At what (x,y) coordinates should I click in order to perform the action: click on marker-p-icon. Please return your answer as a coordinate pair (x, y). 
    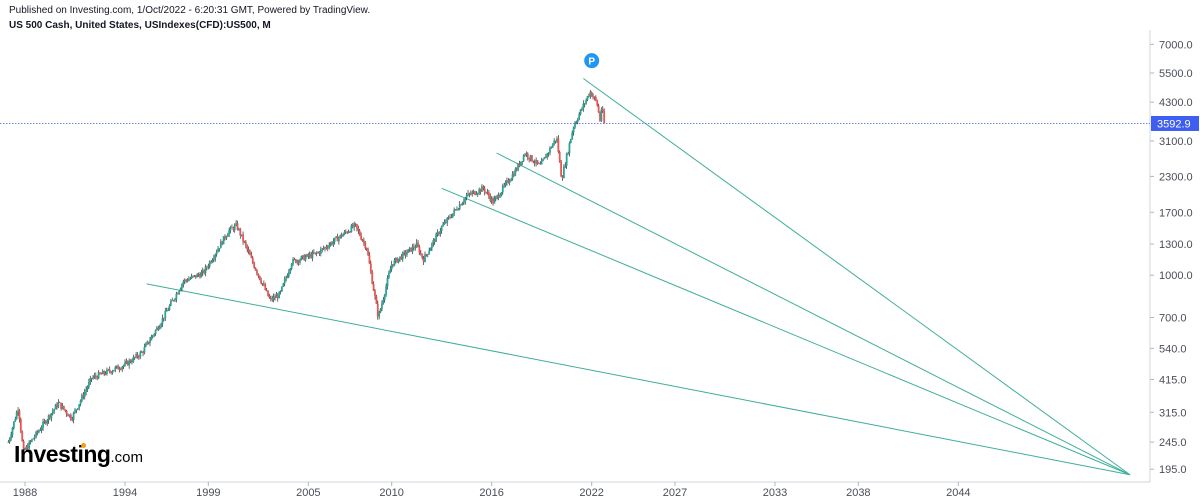
    Looking at the image, I should click on (592, 61).